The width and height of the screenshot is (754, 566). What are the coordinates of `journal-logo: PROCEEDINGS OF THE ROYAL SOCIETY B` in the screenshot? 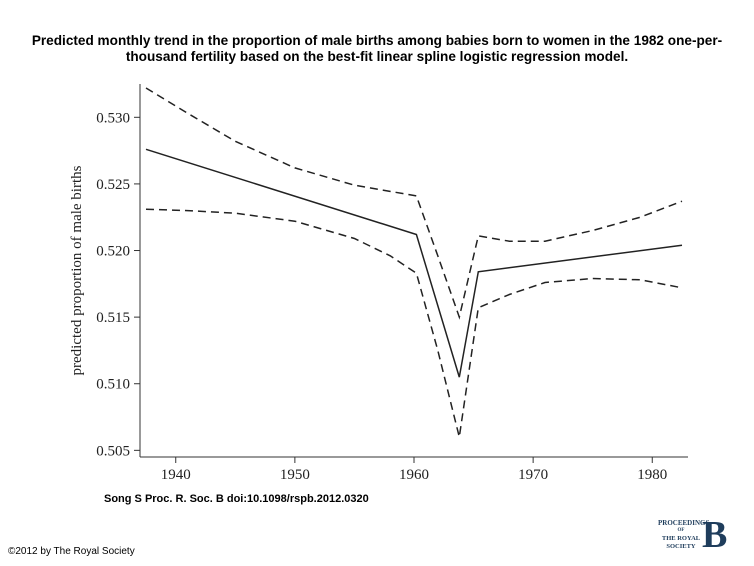 It's located at (694, 535).